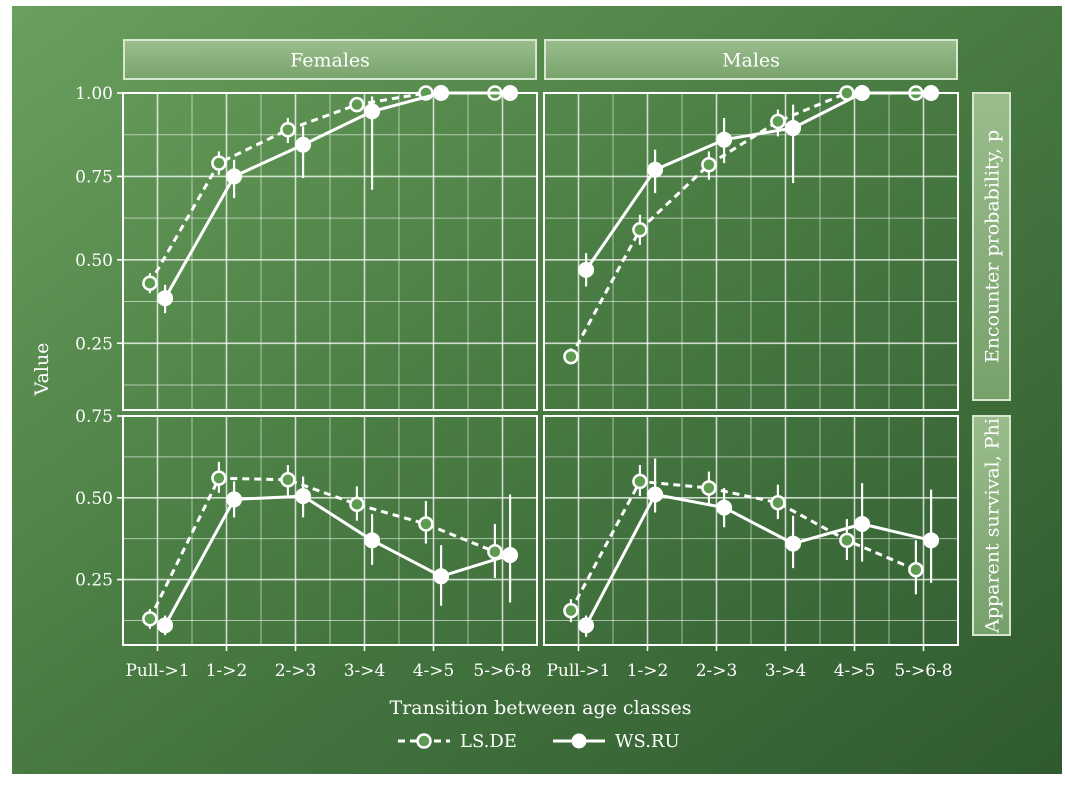  What do you see at coordinates (330, 61) in the screenshot?
I see `column-strip-label: Females` at bounding box center [330, 61].